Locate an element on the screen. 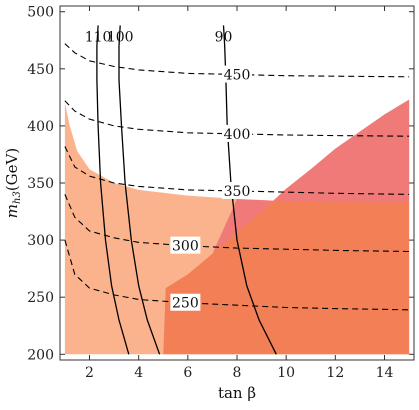 This screenshot has height=410, width=419. solid-contour-label-100: 100 is located at coordinates (120, 37).